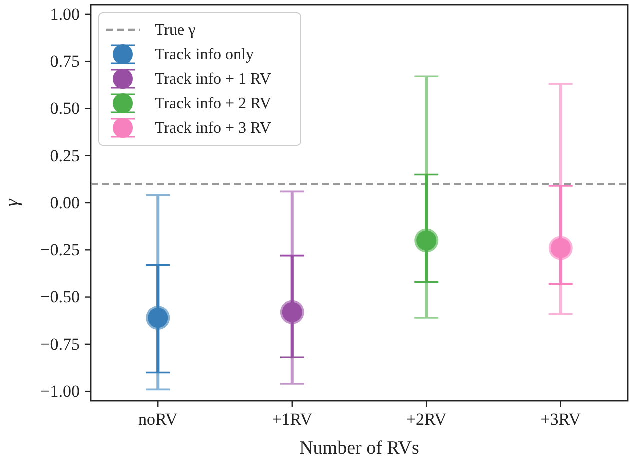  I want to click on y-tick-label: 1.00, so click(65, 14).